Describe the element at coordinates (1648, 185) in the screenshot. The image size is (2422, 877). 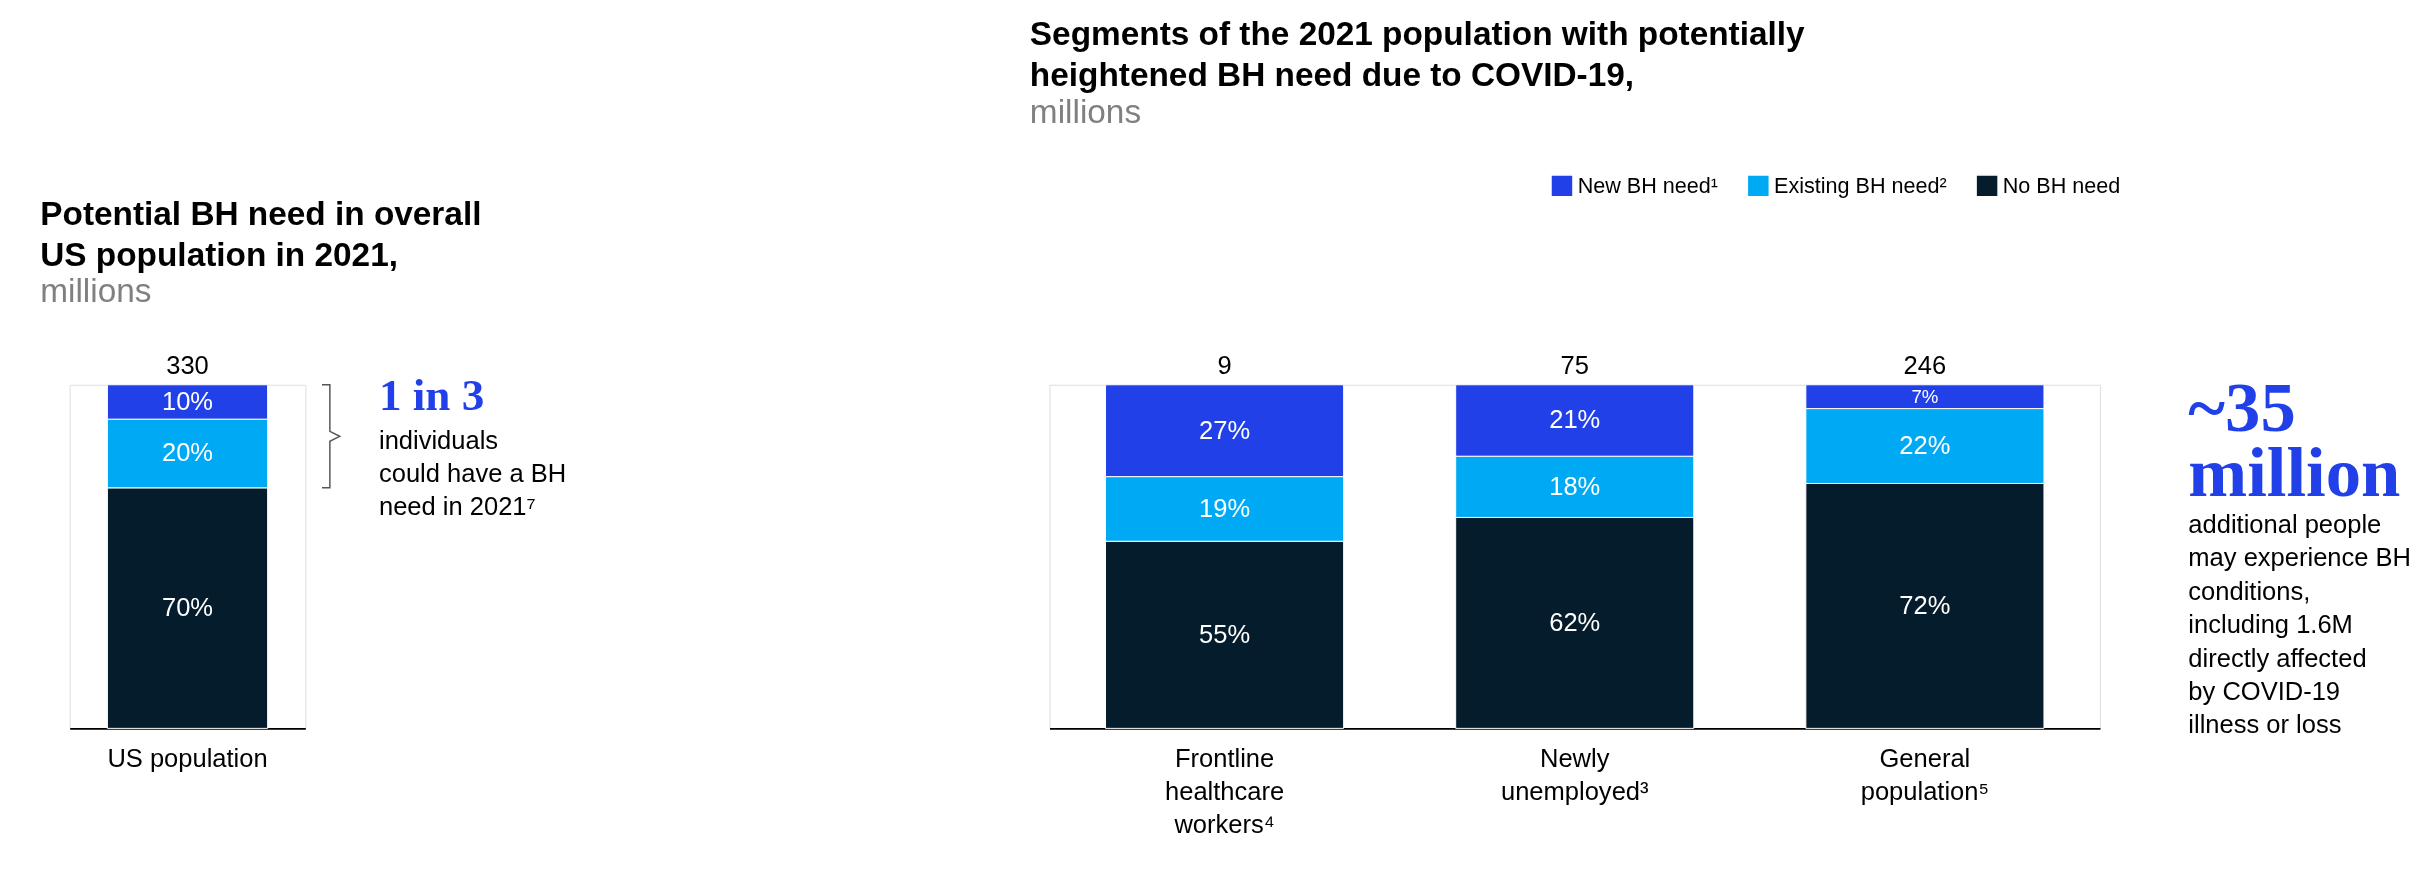
I see `legend-label: New BH need¹` at that location.